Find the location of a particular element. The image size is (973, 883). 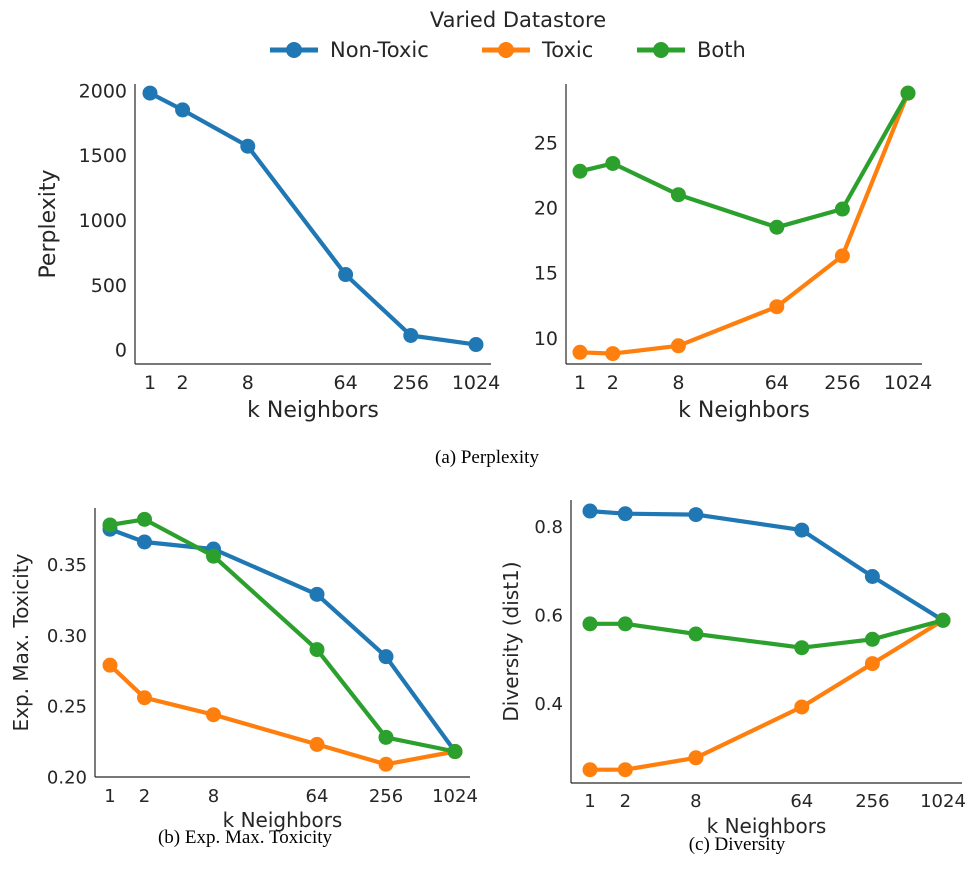

y-axis-label: Perplexity is located at coordinates (48, 223).